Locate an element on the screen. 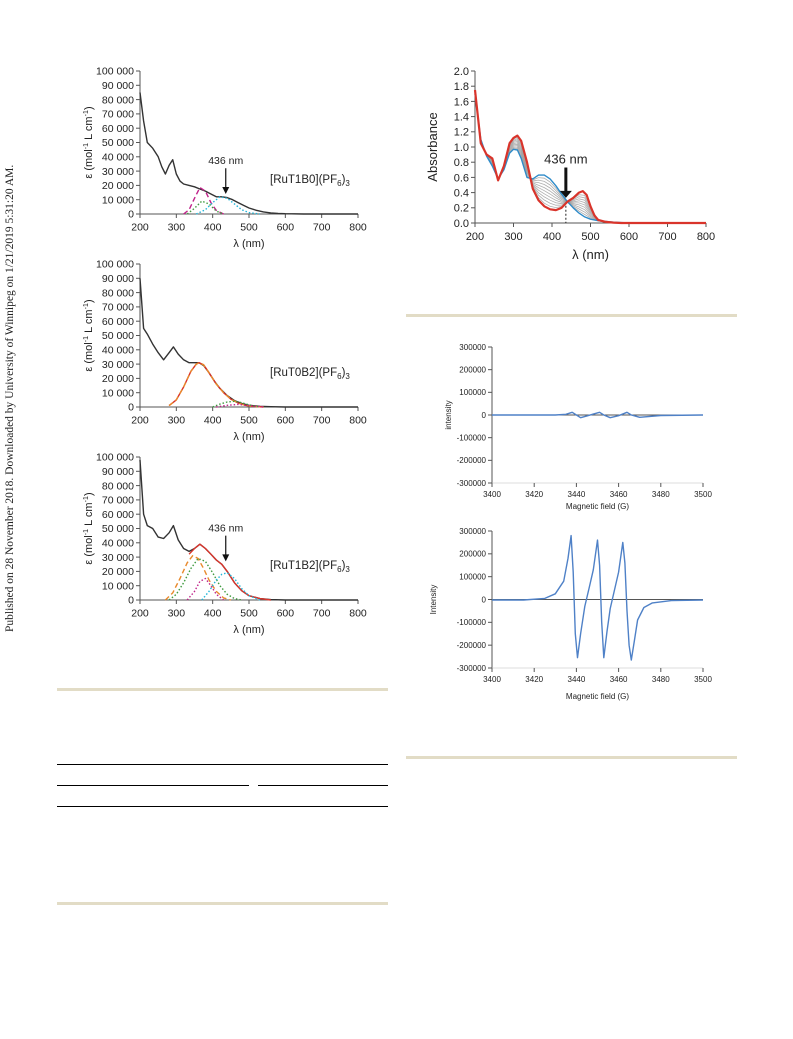 Image resolution: width=793 pixels, height=1039 pixels. y-tick-label: 200000 is located at coordinates (472, 554).